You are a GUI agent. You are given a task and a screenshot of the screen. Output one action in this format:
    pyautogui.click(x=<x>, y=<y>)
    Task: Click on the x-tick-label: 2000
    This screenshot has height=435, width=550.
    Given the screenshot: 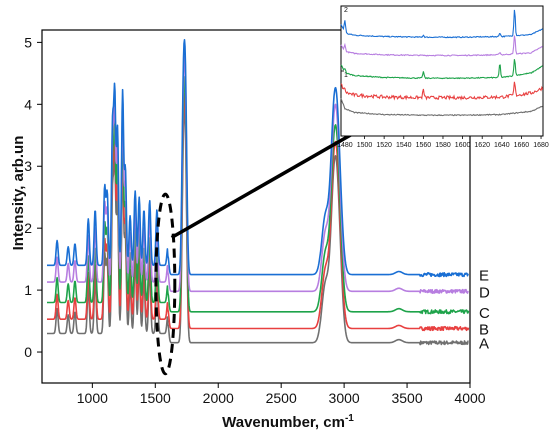 What is the action you would take?
    pyautogui.click(x=218, y=398)
    